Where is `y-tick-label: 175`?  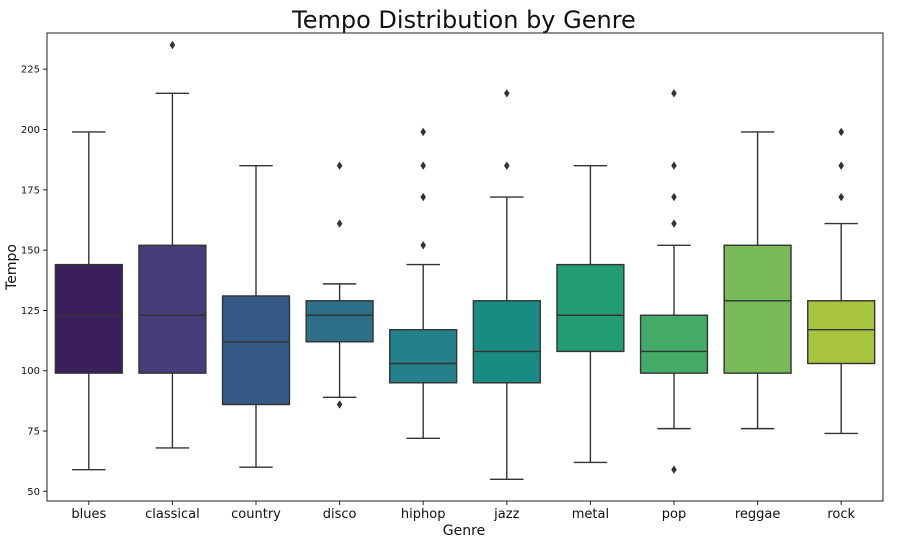 y-tick-label: 175 is located at coordinates (30, 190).